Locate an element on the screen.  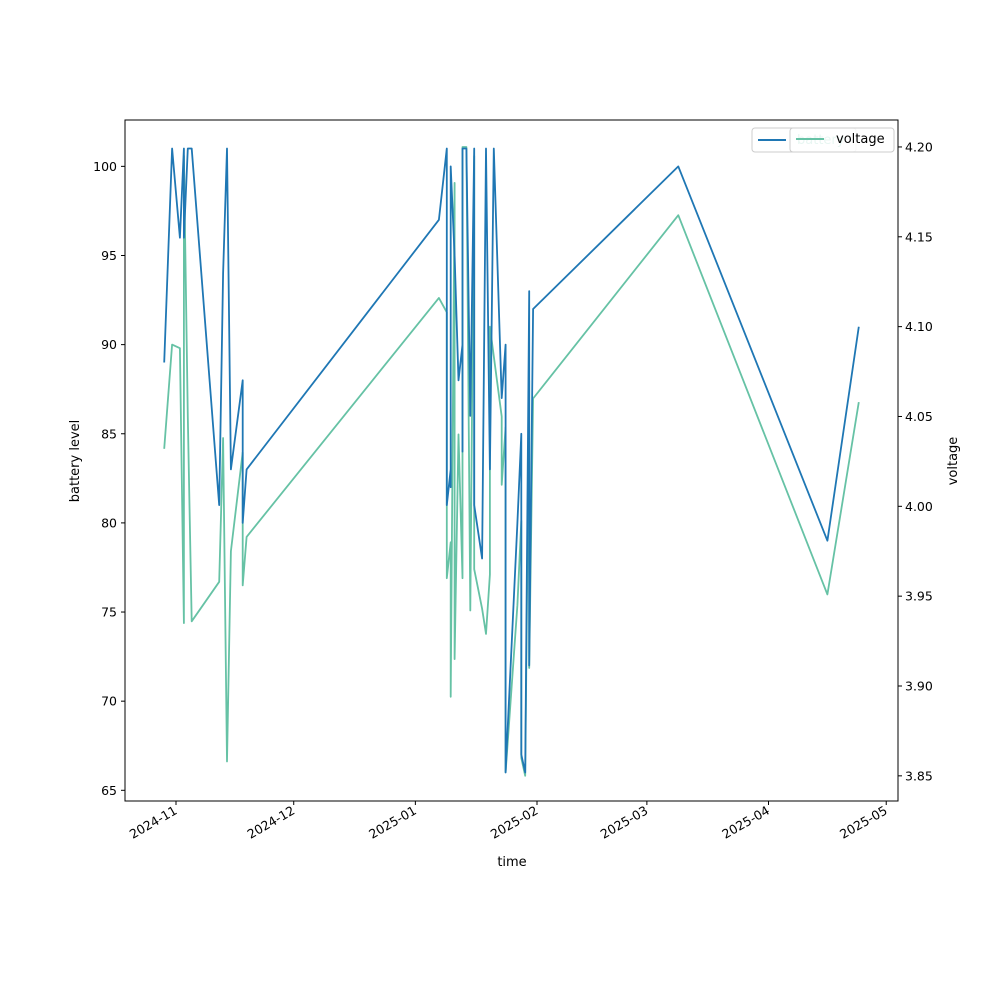
y2-tick-label: 4.10 is located at coordinates (919, 326).